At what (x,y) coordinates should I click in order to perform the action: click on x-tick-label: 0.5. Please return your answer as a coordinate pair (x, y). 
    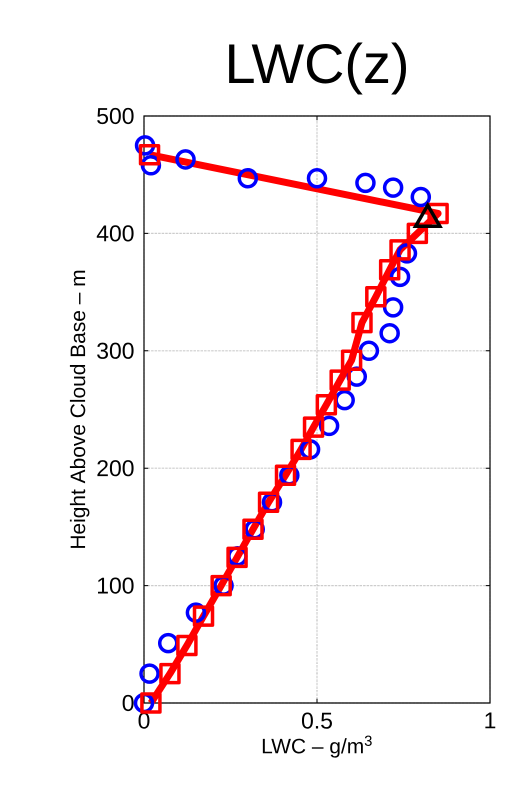
    Looking at the image, I should click on (317, 720).